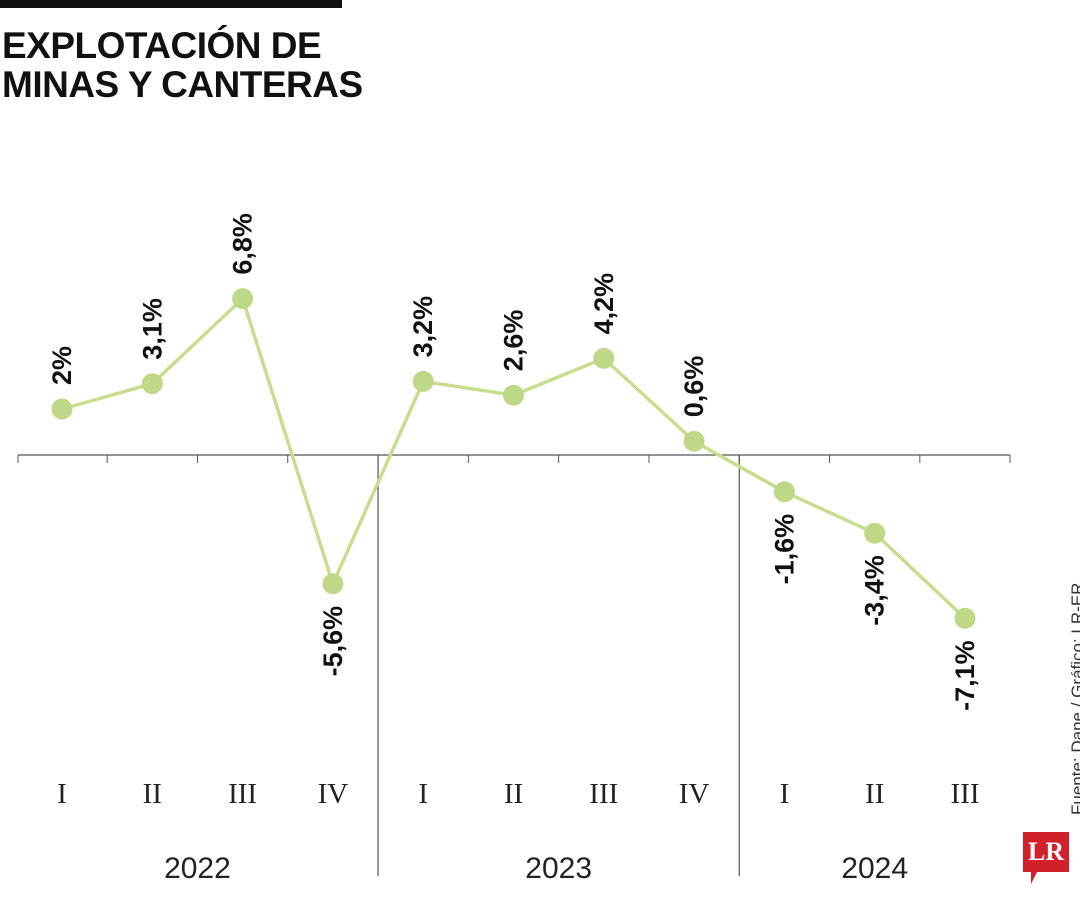 The height and width of the screenshot is (900, 1080). I want to click on data-label: 6,8%, so click(243, 244).